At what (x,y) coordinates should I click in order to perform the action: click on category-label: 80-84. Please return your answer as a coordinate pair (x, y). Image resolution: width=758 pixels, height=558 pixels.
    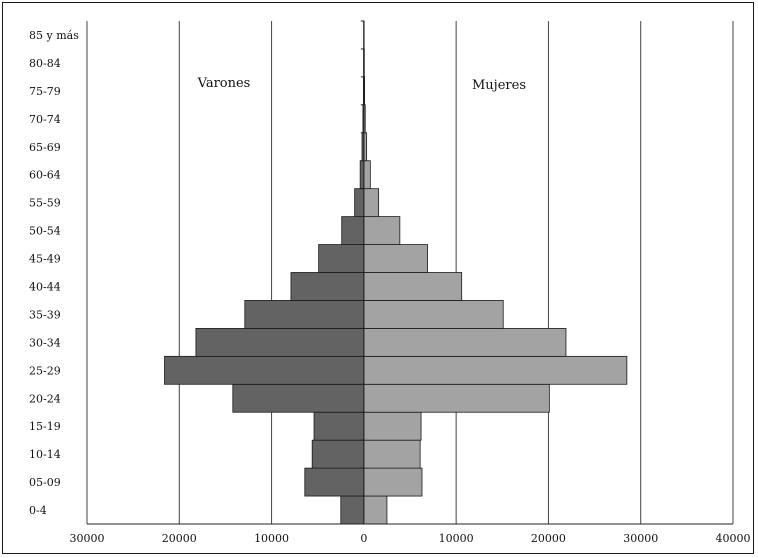
    Looking at the image, I should click on (45, 63).